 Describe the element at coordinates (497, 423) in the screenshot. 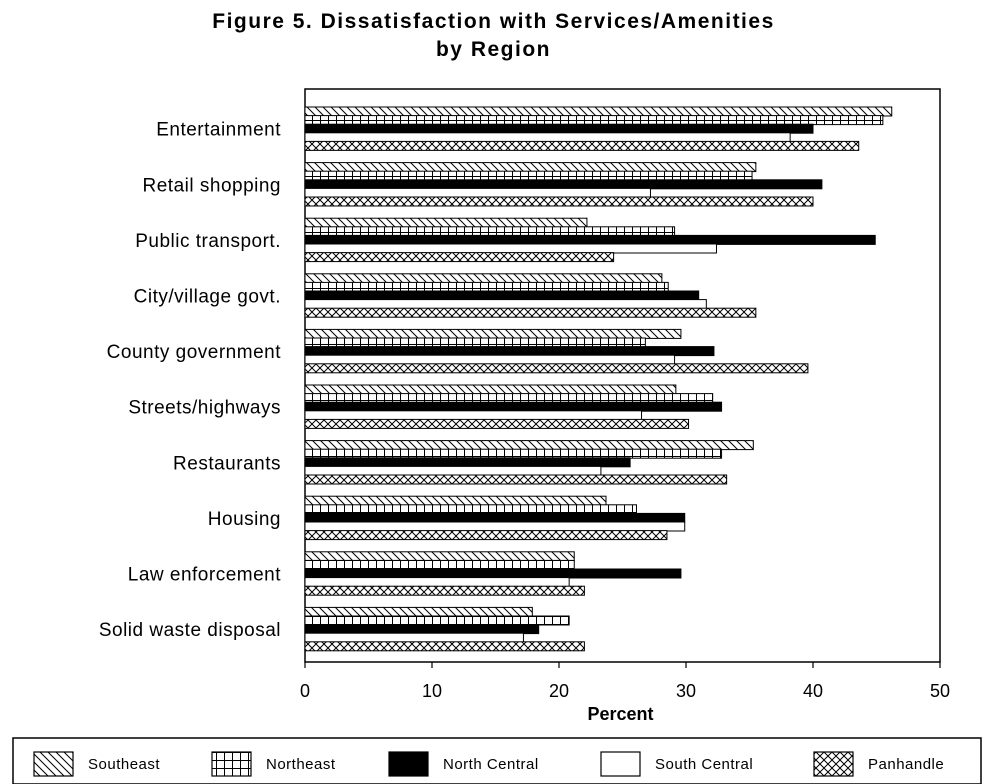

I see `bar-streets-highways-panhandle` at that location.